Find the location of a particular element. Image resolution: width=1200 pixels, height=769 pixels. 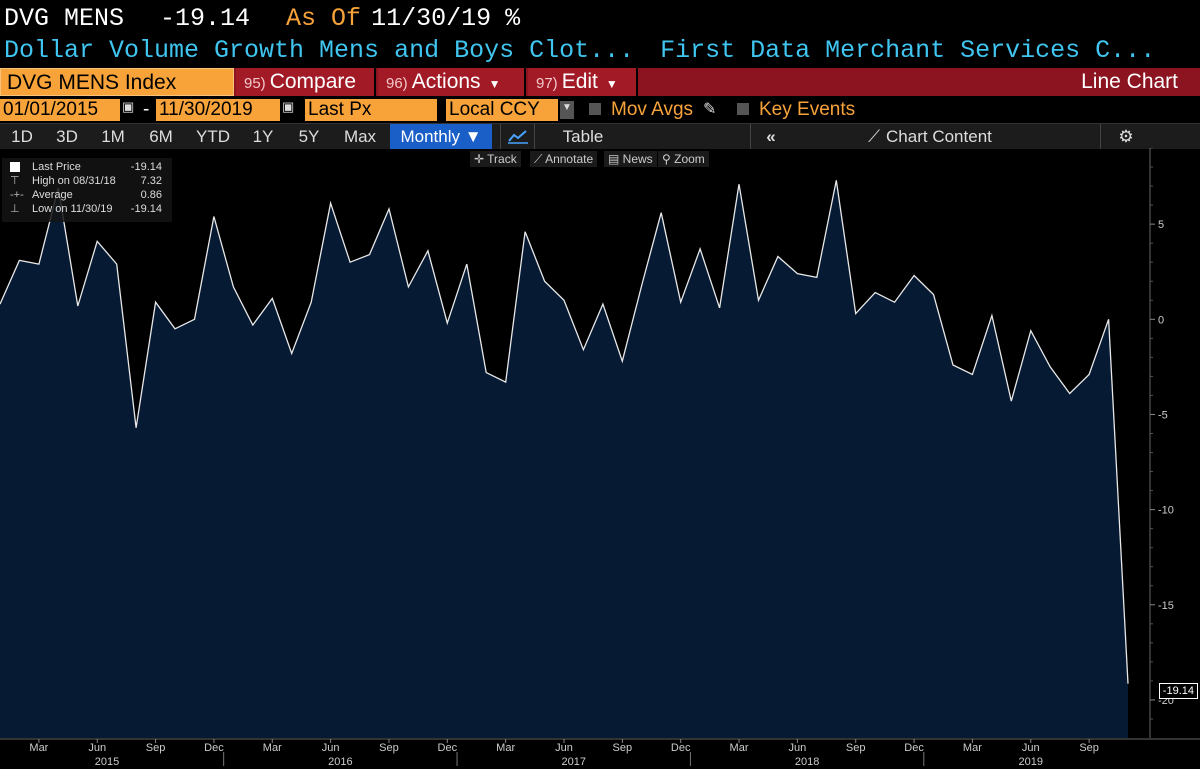

y-tick-label: -5 is located at coordinates (1163, 415).